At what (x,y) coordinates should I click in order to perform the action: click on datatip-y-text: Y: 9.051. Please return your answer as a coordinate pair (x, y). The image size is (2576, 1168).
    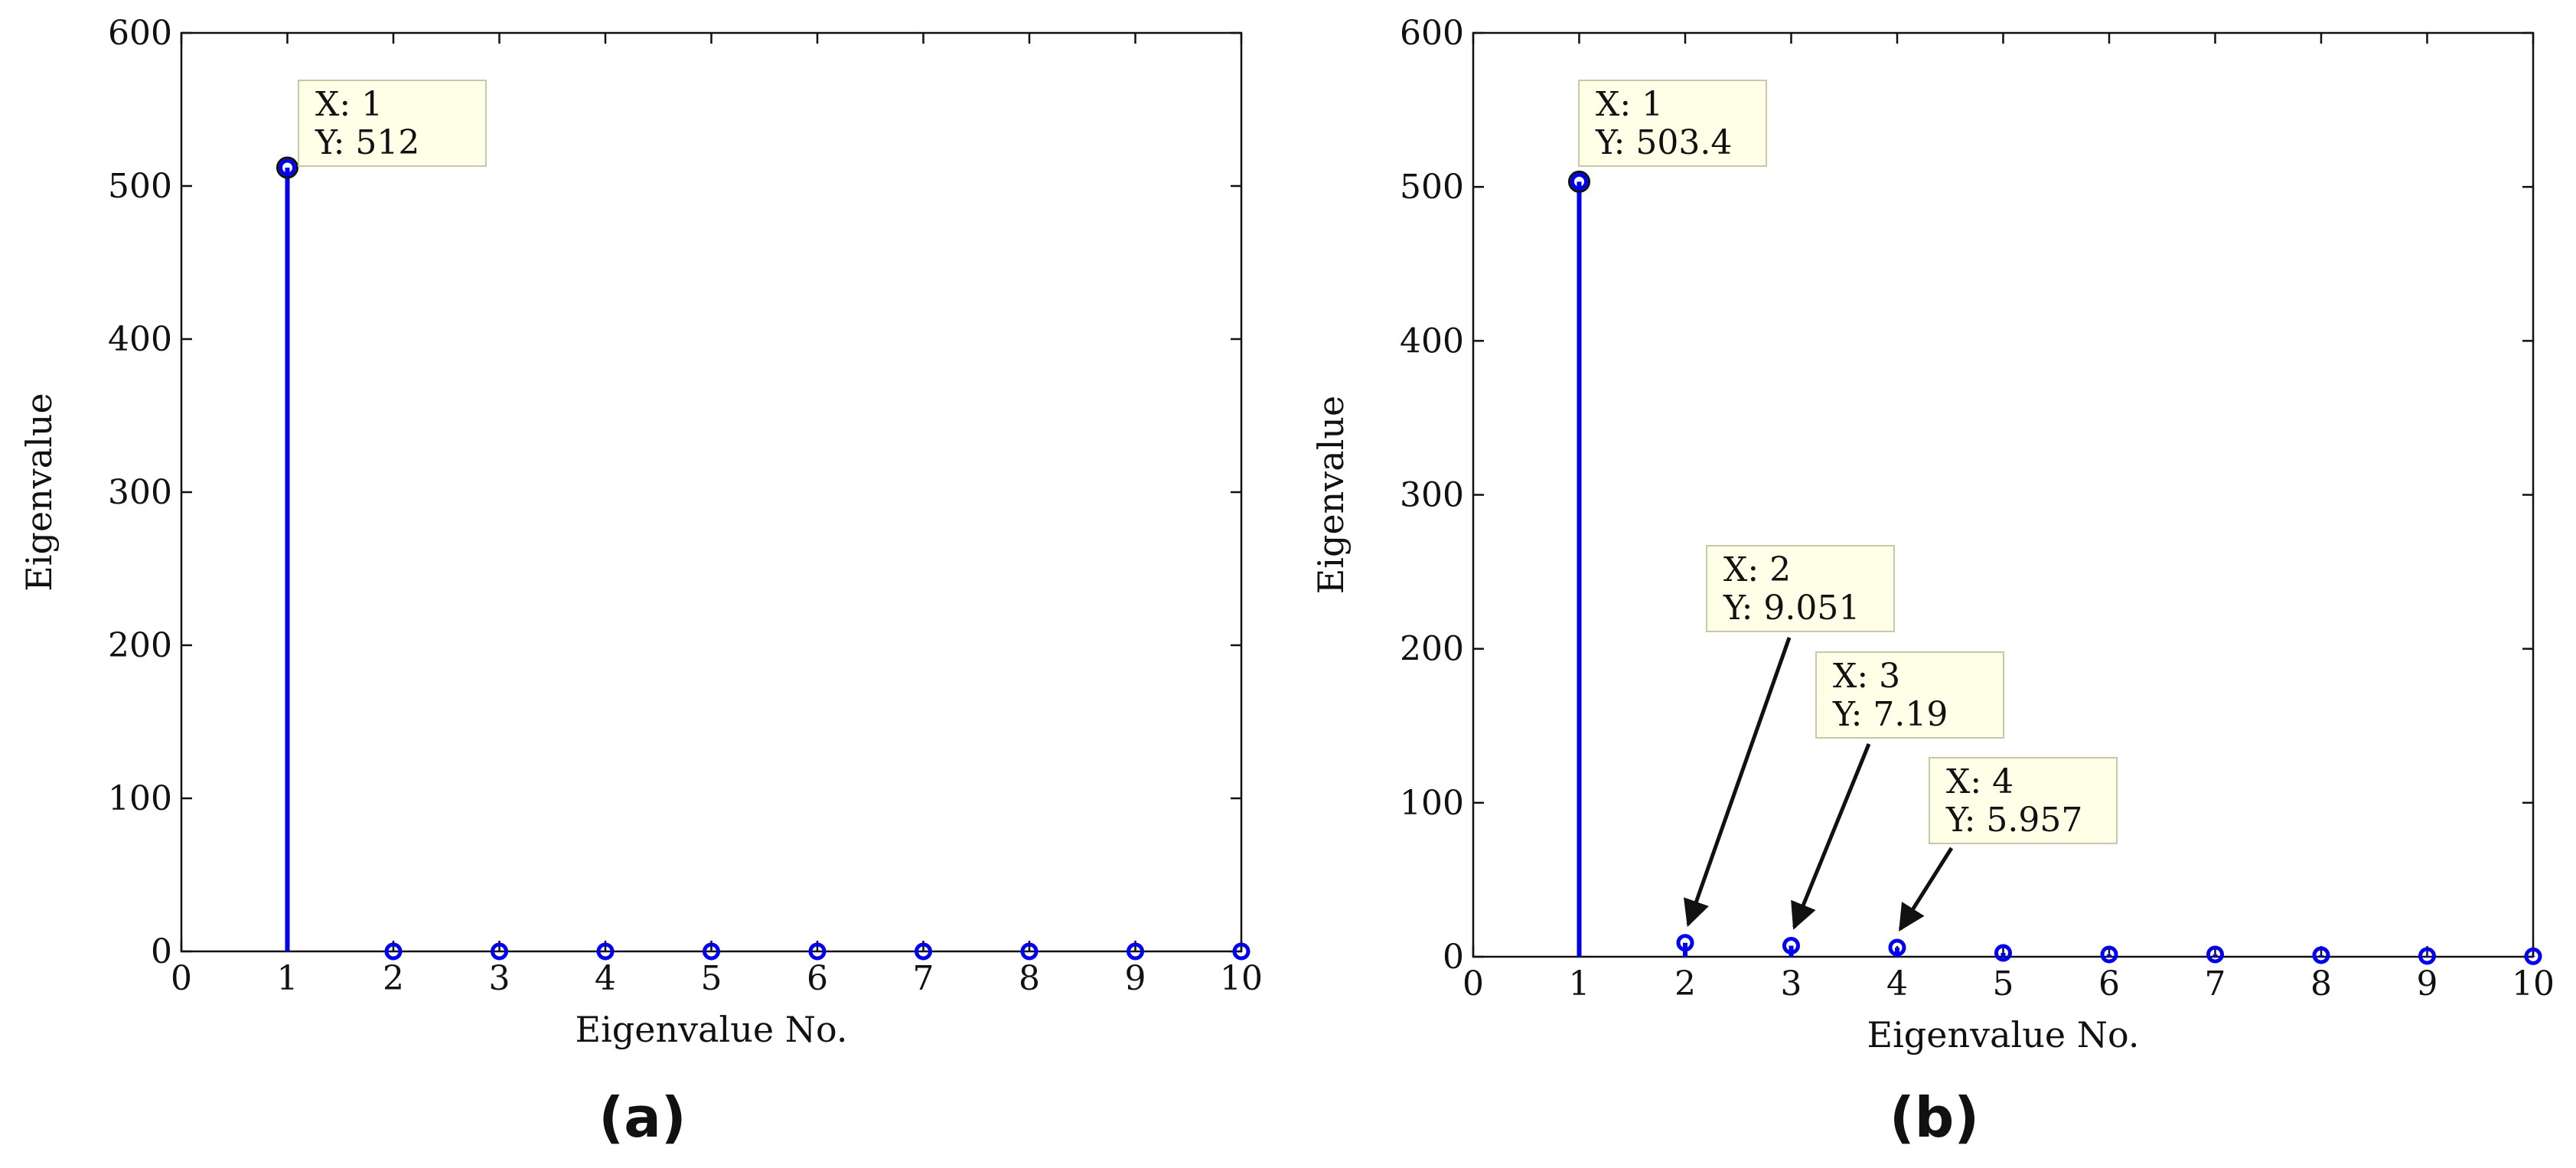
    Looking at the image, I should click on (1791, 608).